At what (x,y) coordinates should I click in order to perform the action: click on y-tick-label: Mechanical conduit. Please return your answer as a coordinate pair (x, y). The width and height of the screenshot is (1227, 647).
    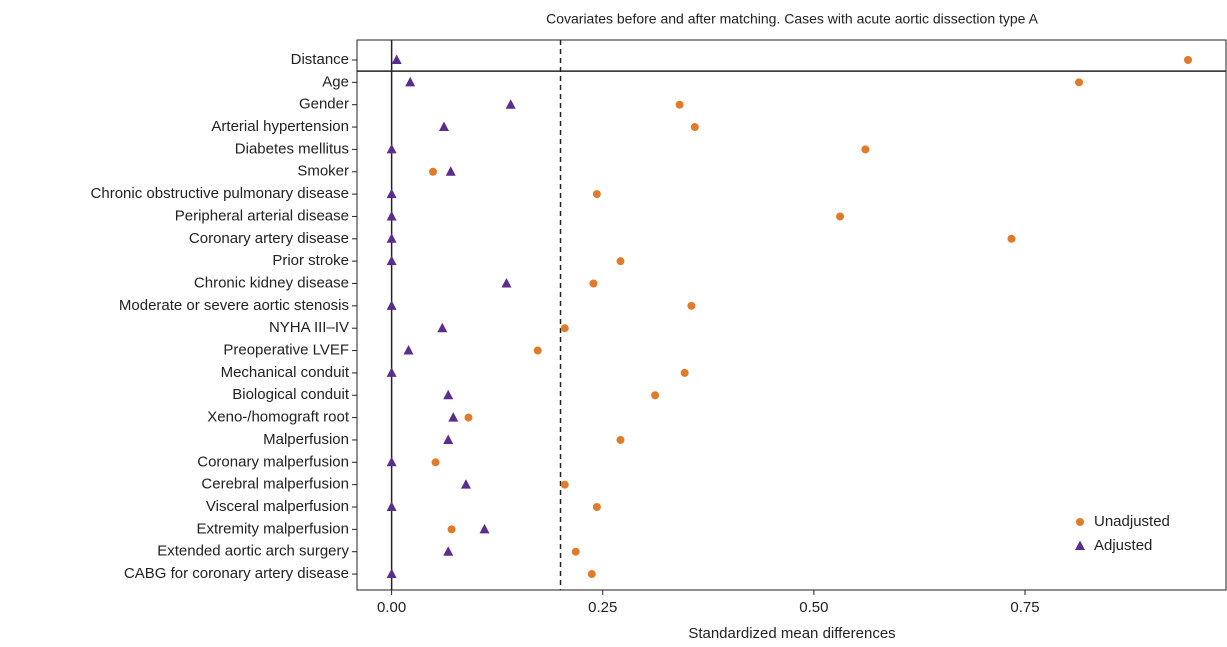
    Looking at the image, I should click on (285, 372).